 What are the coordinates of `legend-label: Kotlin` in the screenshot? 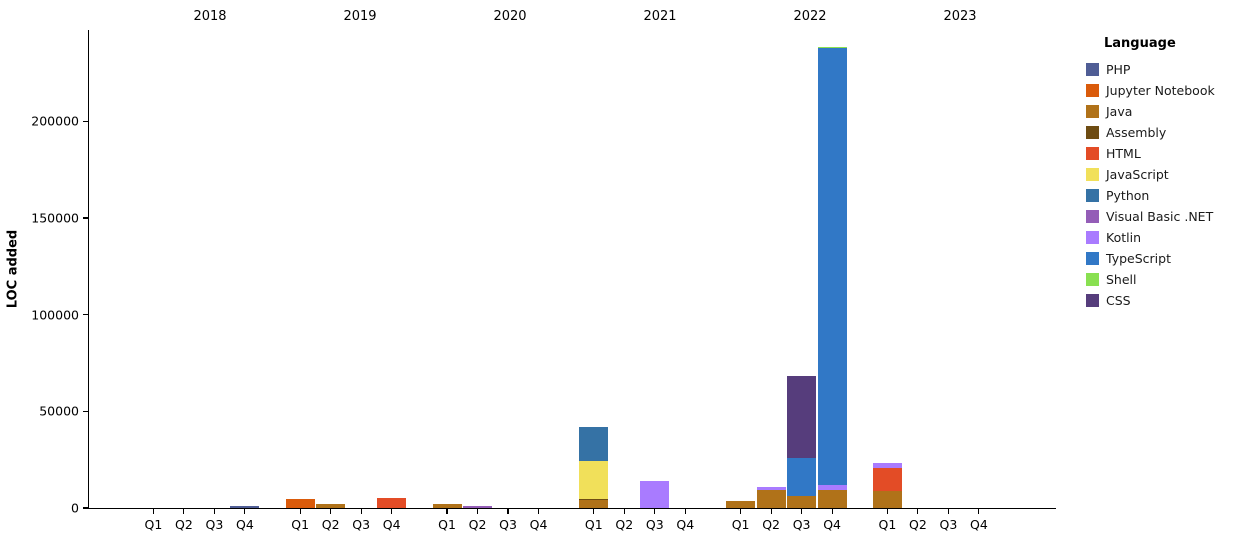 It's located at (1123, 237).